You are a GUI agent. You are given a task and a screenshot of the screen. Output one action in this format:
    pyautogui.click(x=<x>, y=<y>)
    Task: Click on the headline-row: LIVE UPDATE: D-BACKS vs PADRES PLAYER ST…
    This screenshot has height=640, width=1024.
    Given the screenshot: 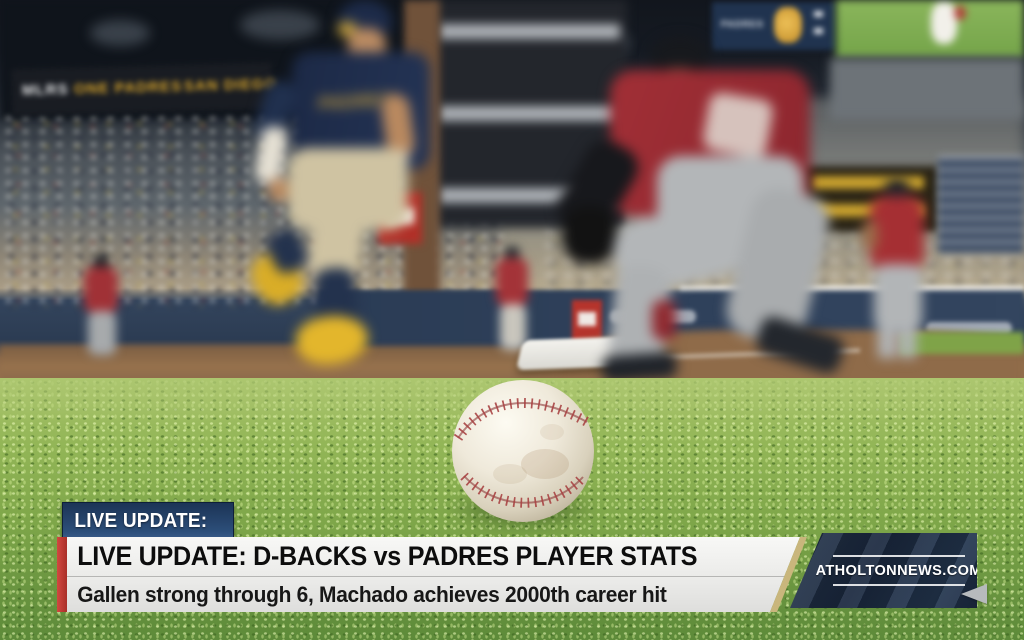 What is the action you would take?
    pyautogui.click(x=433, y=556)
    